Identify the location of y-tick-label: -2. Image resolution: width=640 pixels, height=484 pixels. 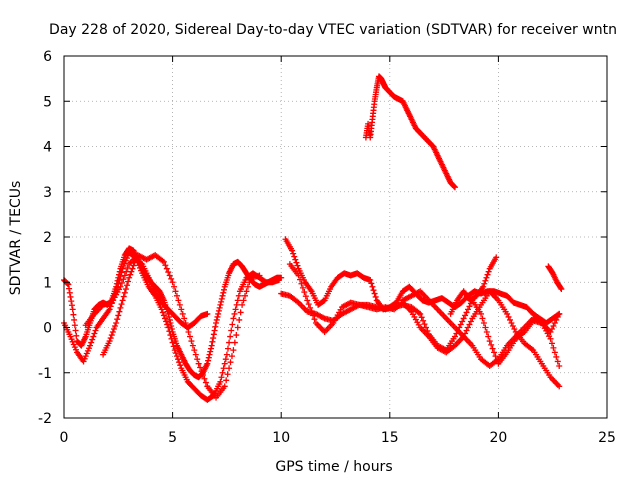
(45, 419).